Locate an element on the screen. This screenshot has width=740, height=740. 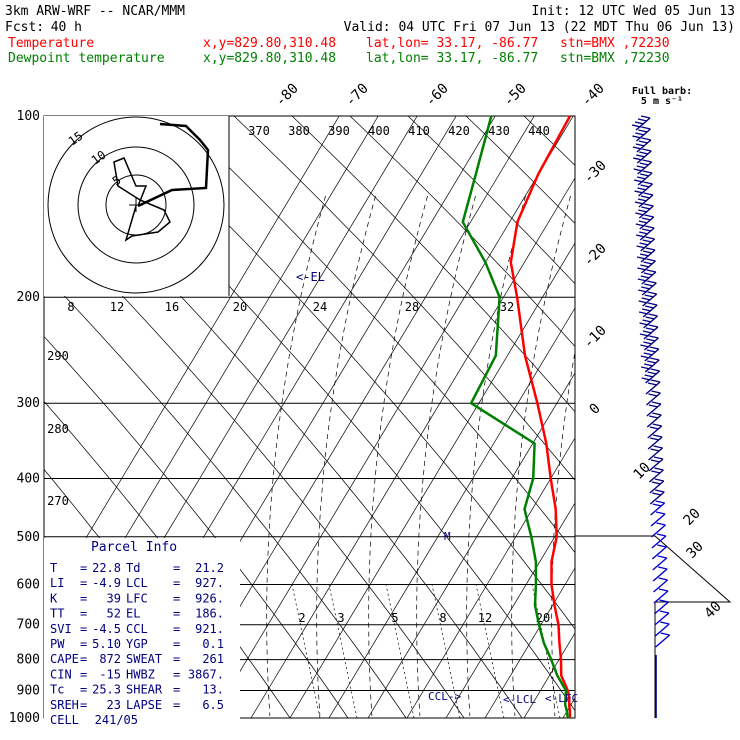
pressure-axis: 100 200 300 400 500 600 700 800 900 1000 is located at coordinates (24, 417).